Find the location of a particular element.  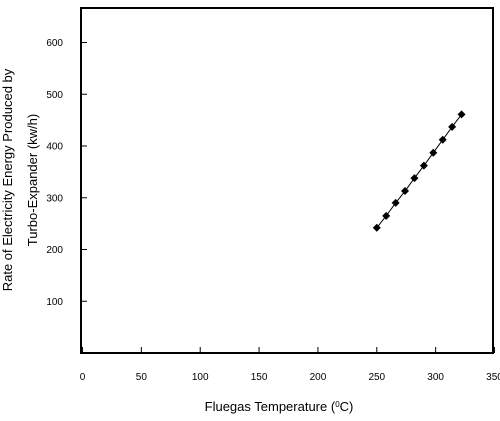

x-tick-label: 300 is located at coordinates (435, 377).